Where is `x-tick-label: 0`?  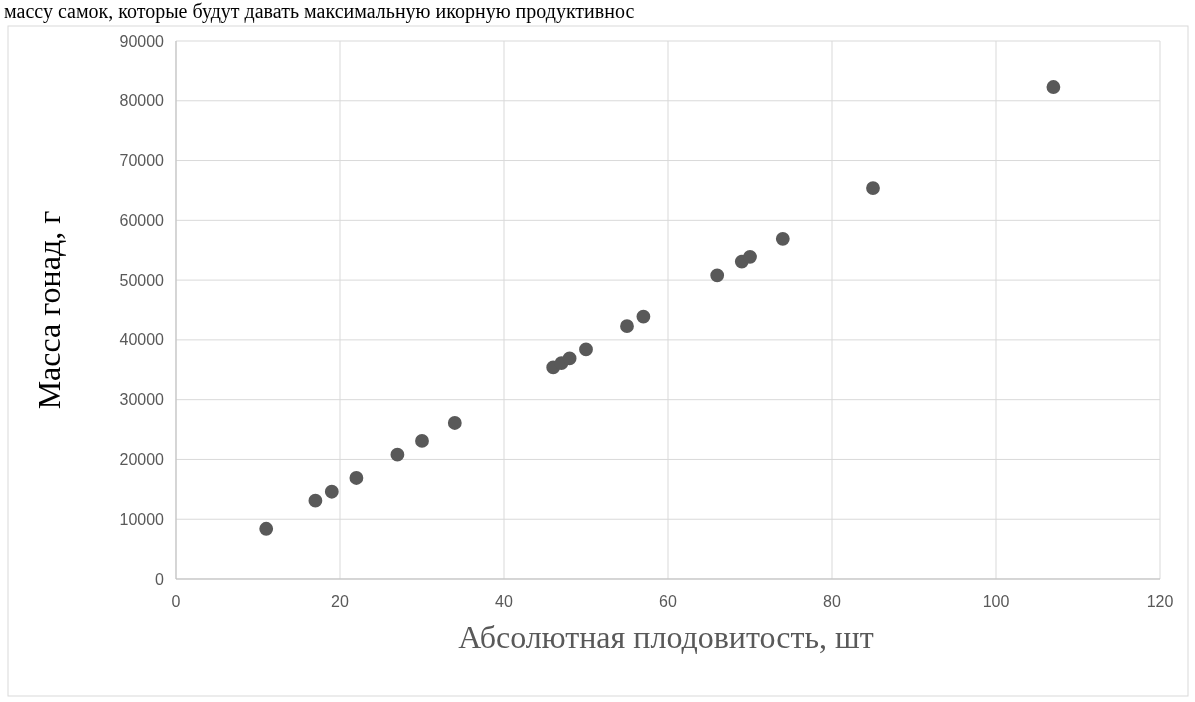 x-tick-label: 0 is located at coordinates (176, 601).